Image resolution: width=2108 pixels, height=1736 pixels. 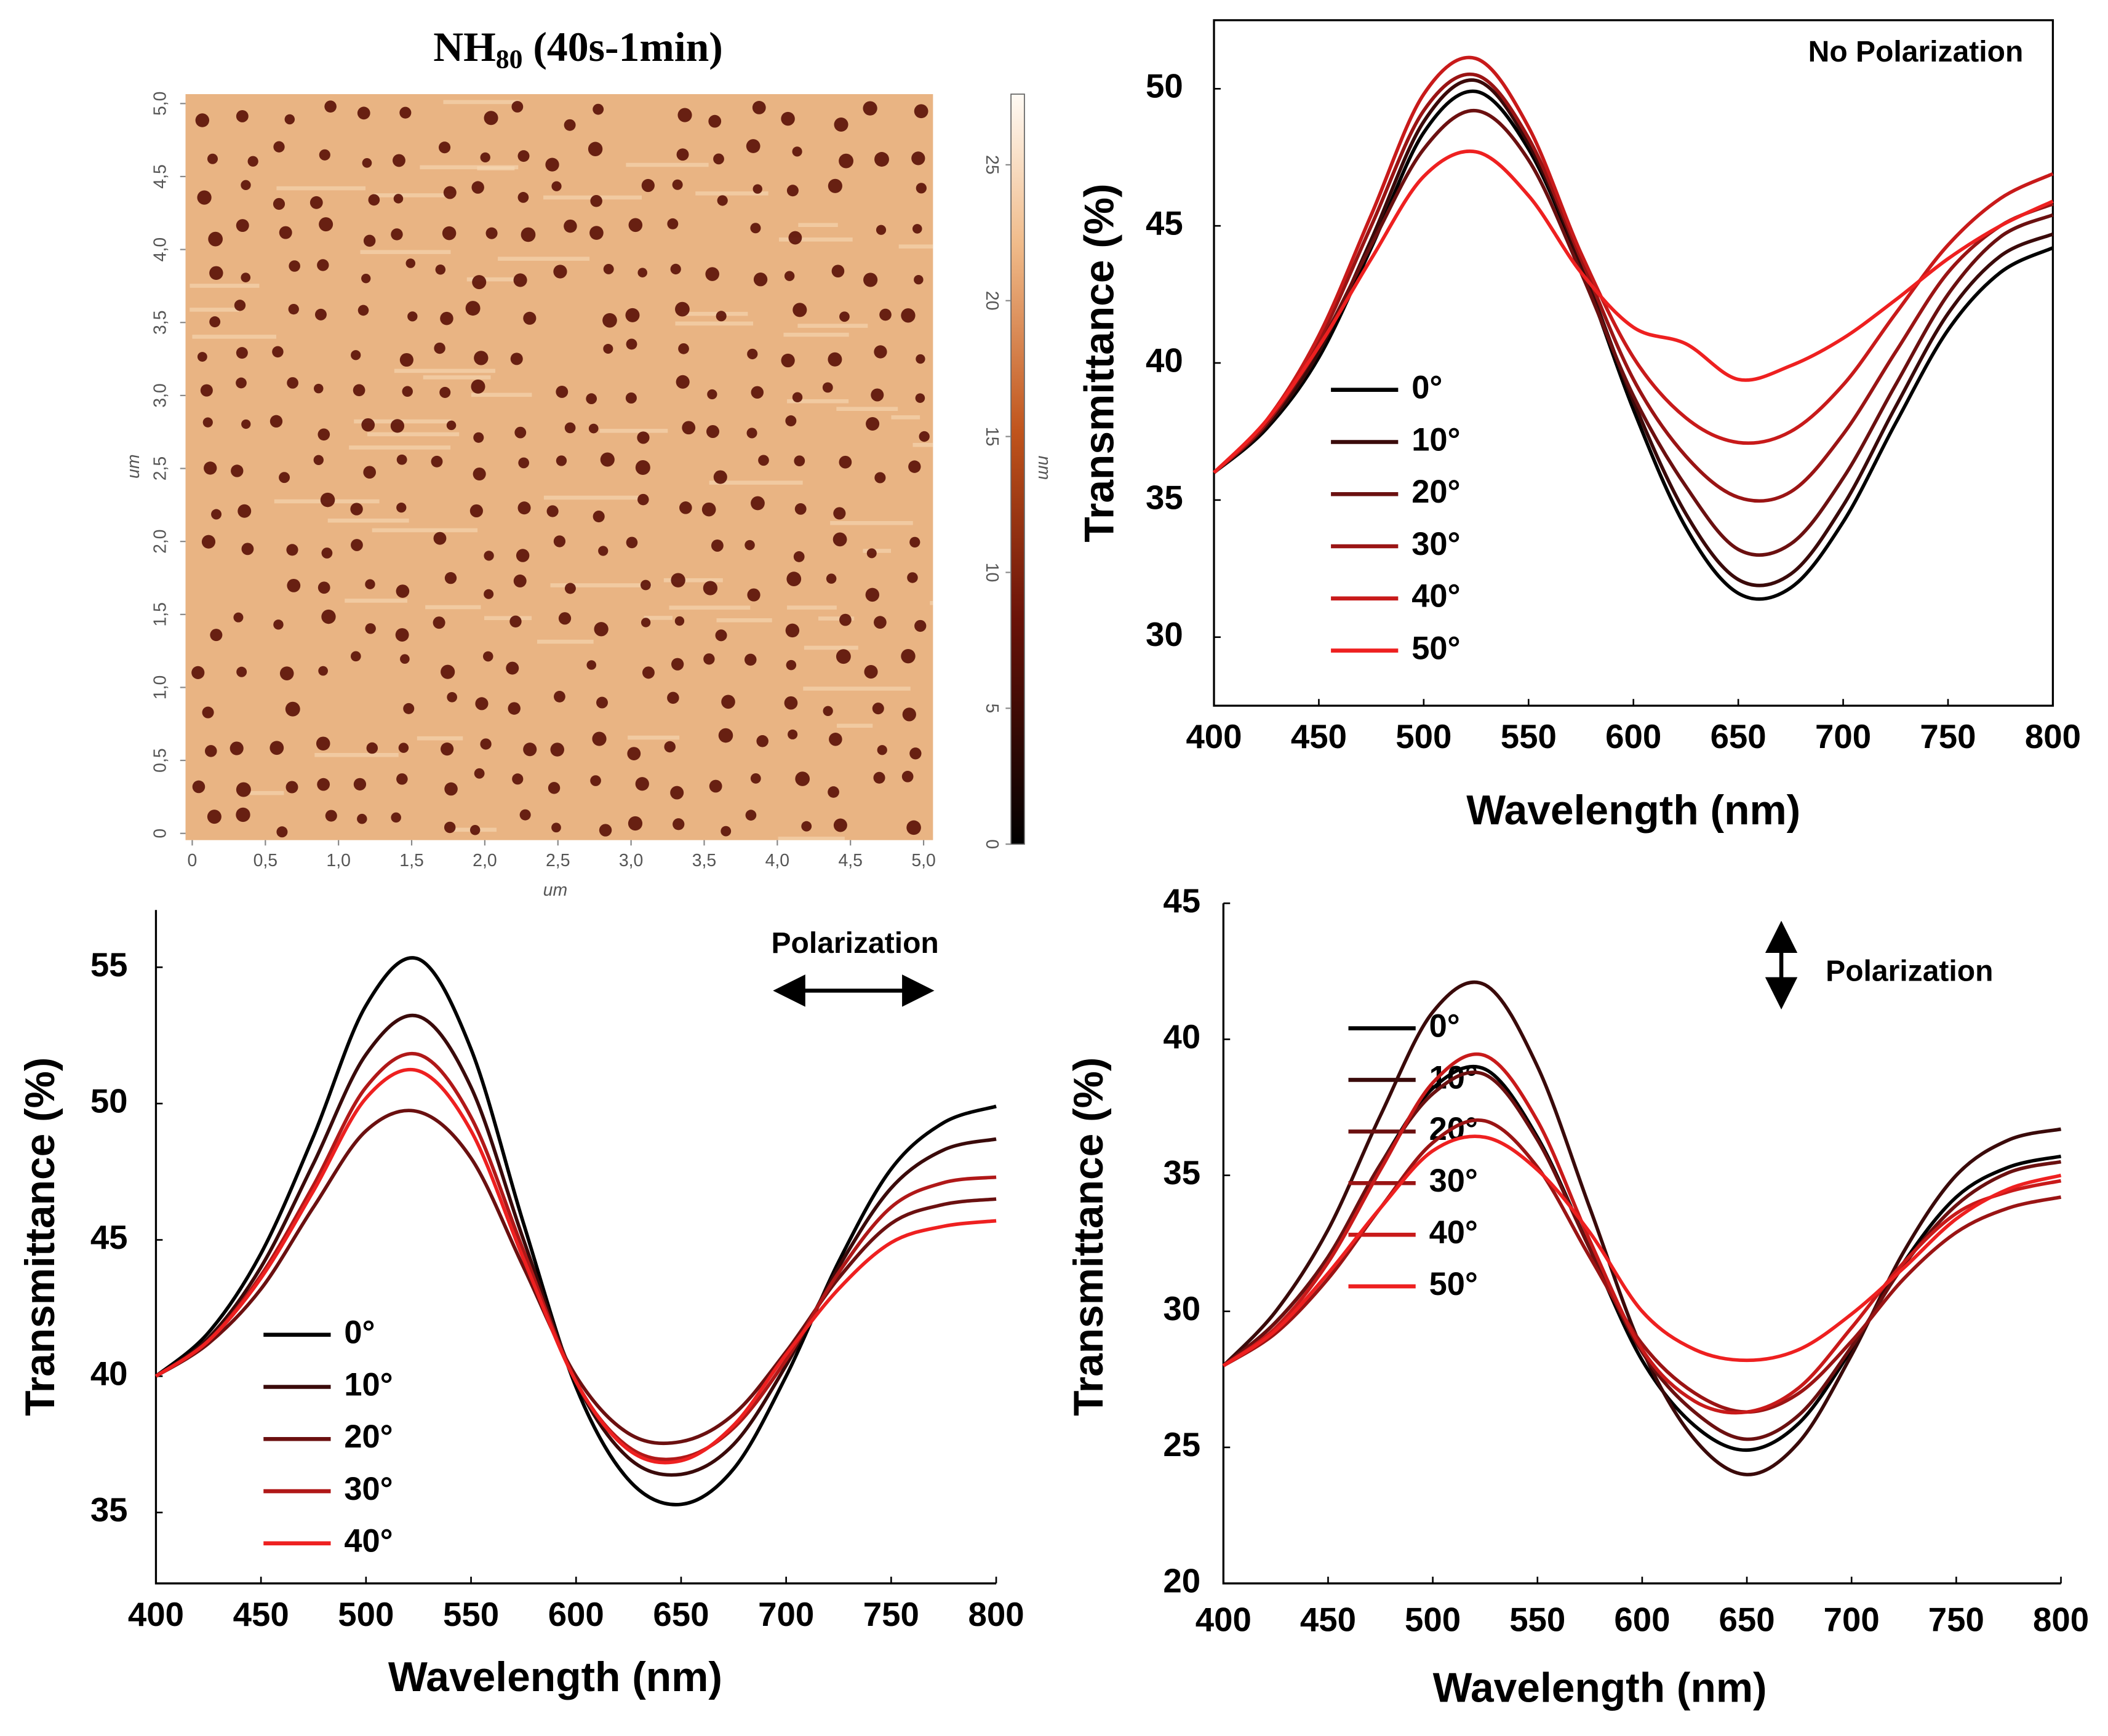 What do you see at coordinates (1224, 1620) in the screenshot?
I see `x-tick-label: 400` at bounding box center [1224, 1620].